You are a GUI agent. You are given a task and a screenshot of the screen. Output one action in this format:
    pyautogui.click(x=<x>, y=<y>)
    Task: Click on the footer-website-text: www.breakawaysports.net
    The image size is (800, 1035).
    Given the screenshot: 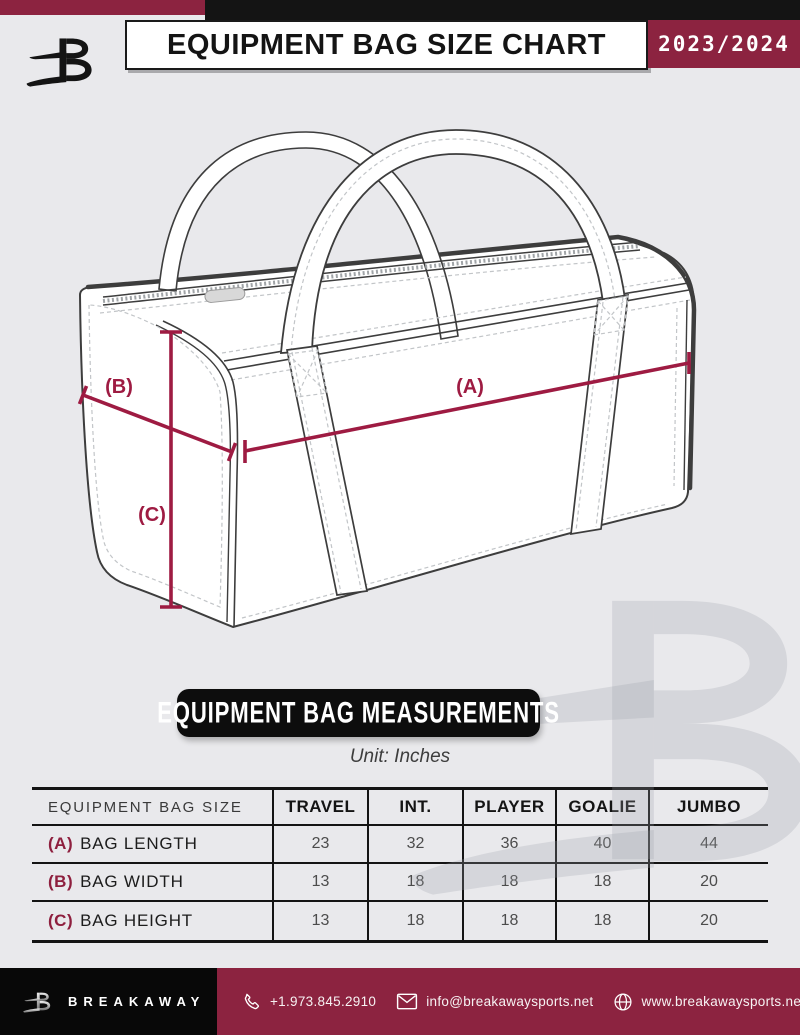 What is the action you would take?
    pyautogui.click(x=720, y=1001)
    